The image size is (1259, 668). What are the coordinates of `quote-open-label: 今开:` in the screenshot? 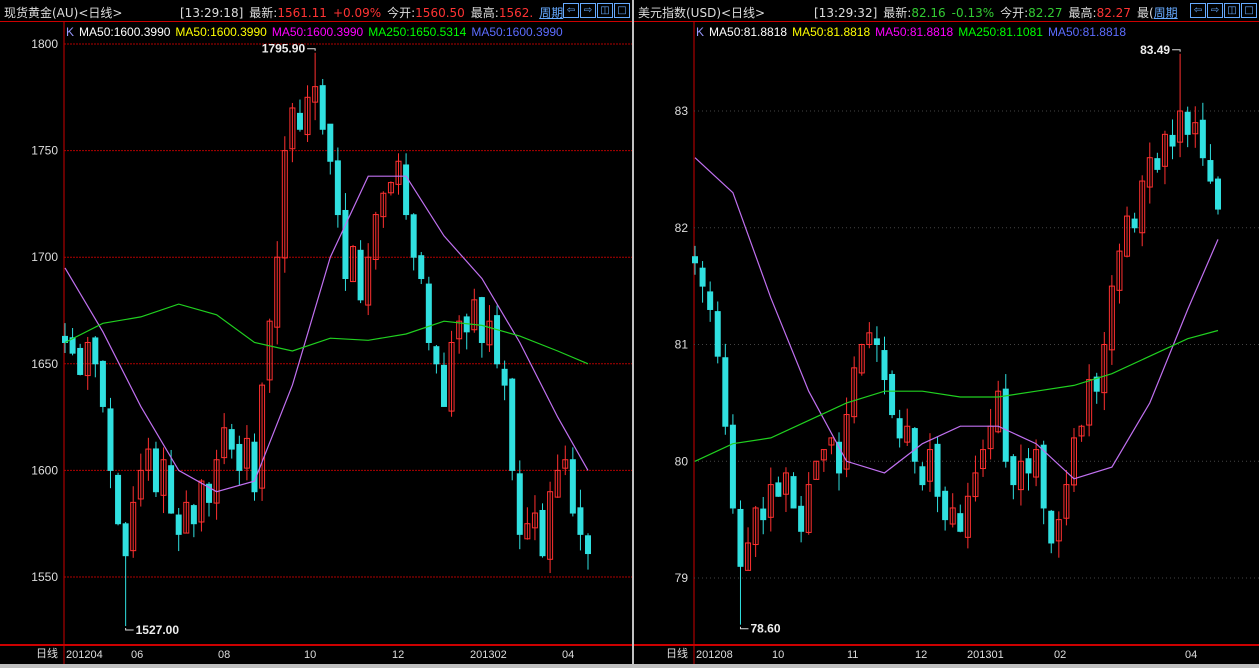 It's located at (401, 13).